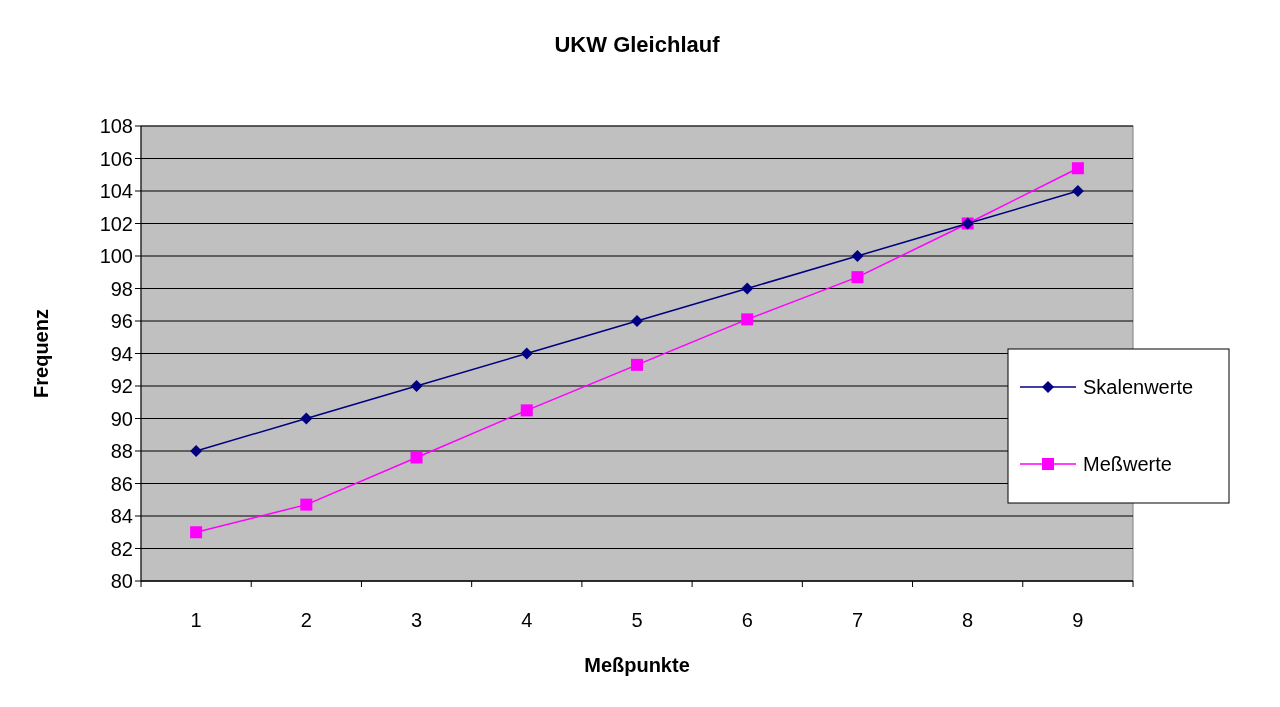 The height and width of the screenshot is (707, 1280). I want to click on y-tick-label: 94, so click(121, 353).